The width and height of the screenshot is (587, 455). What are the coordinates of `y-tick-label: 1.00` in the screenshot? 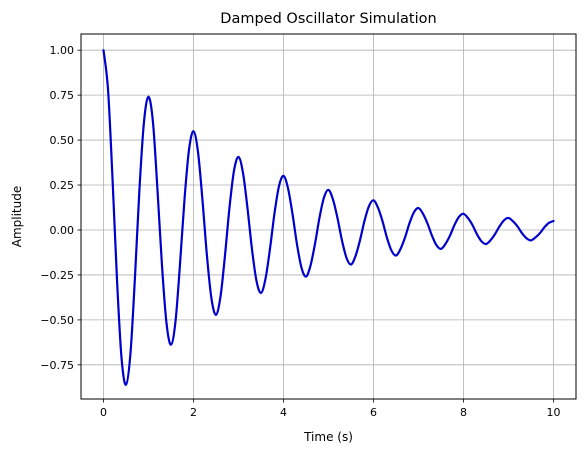 It's located at (62, 50).